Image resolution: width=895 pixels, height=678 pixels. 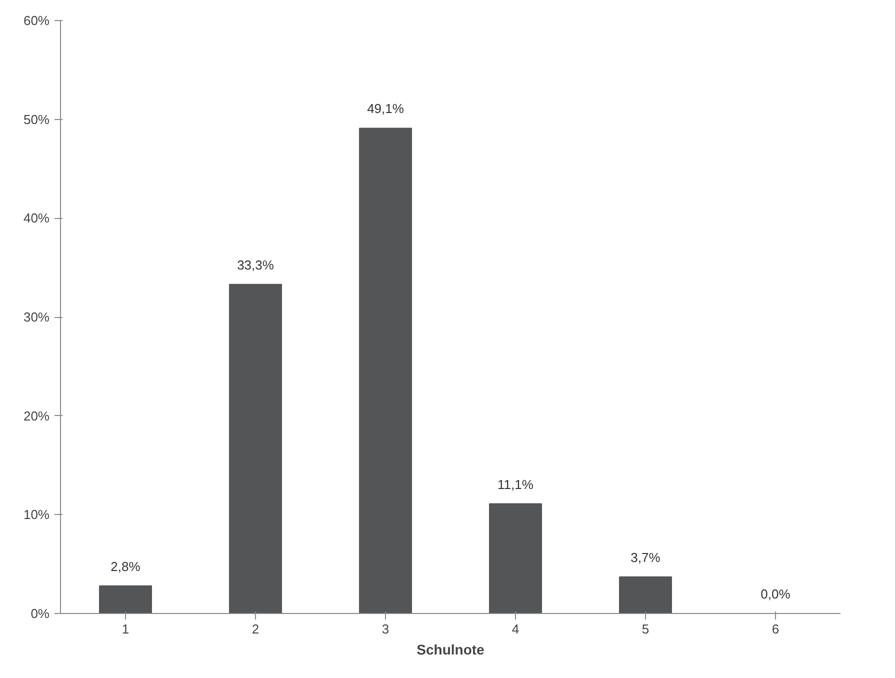 I want to click on data-label: 0,0%, so click(x=775, y=594).